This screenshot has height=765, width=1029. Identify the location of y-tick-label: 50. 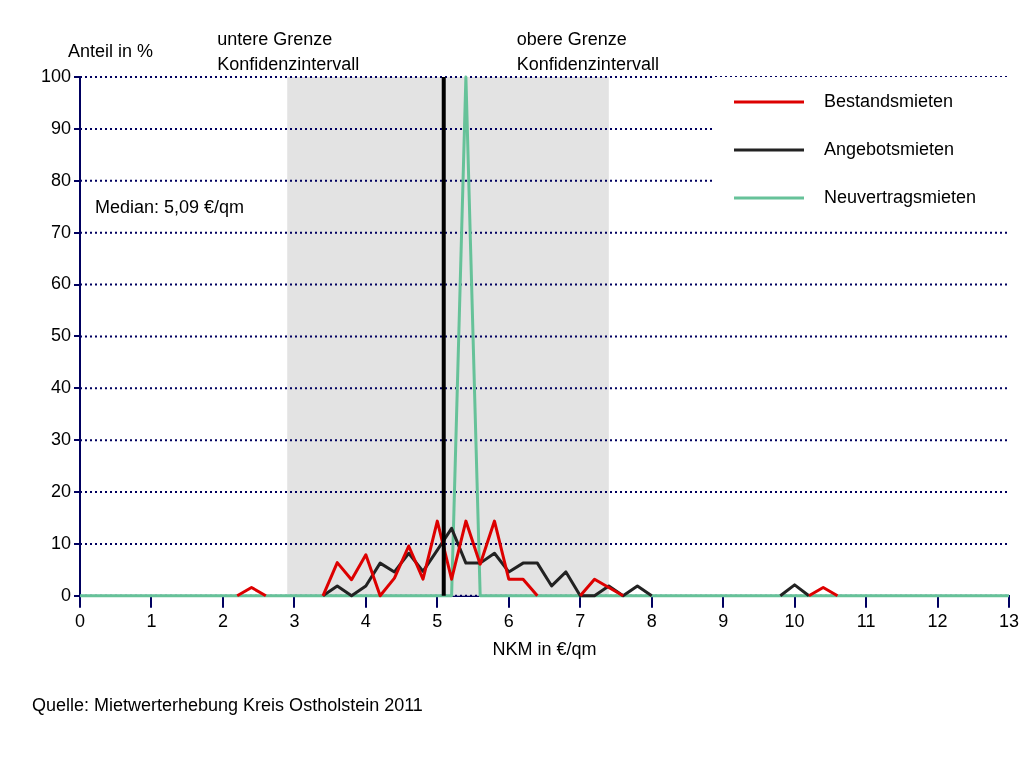
(60, 335).